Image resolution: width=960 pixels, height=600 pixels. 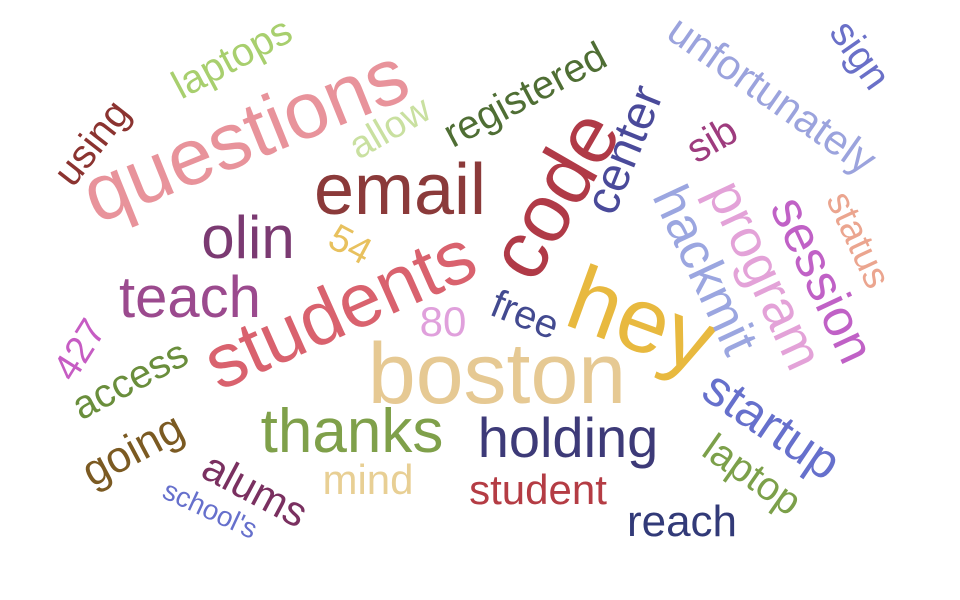 What do you see at coordinates (497, 374) in the screenshot?
I see `word-boston: boston` at bounding box center [497, 374].